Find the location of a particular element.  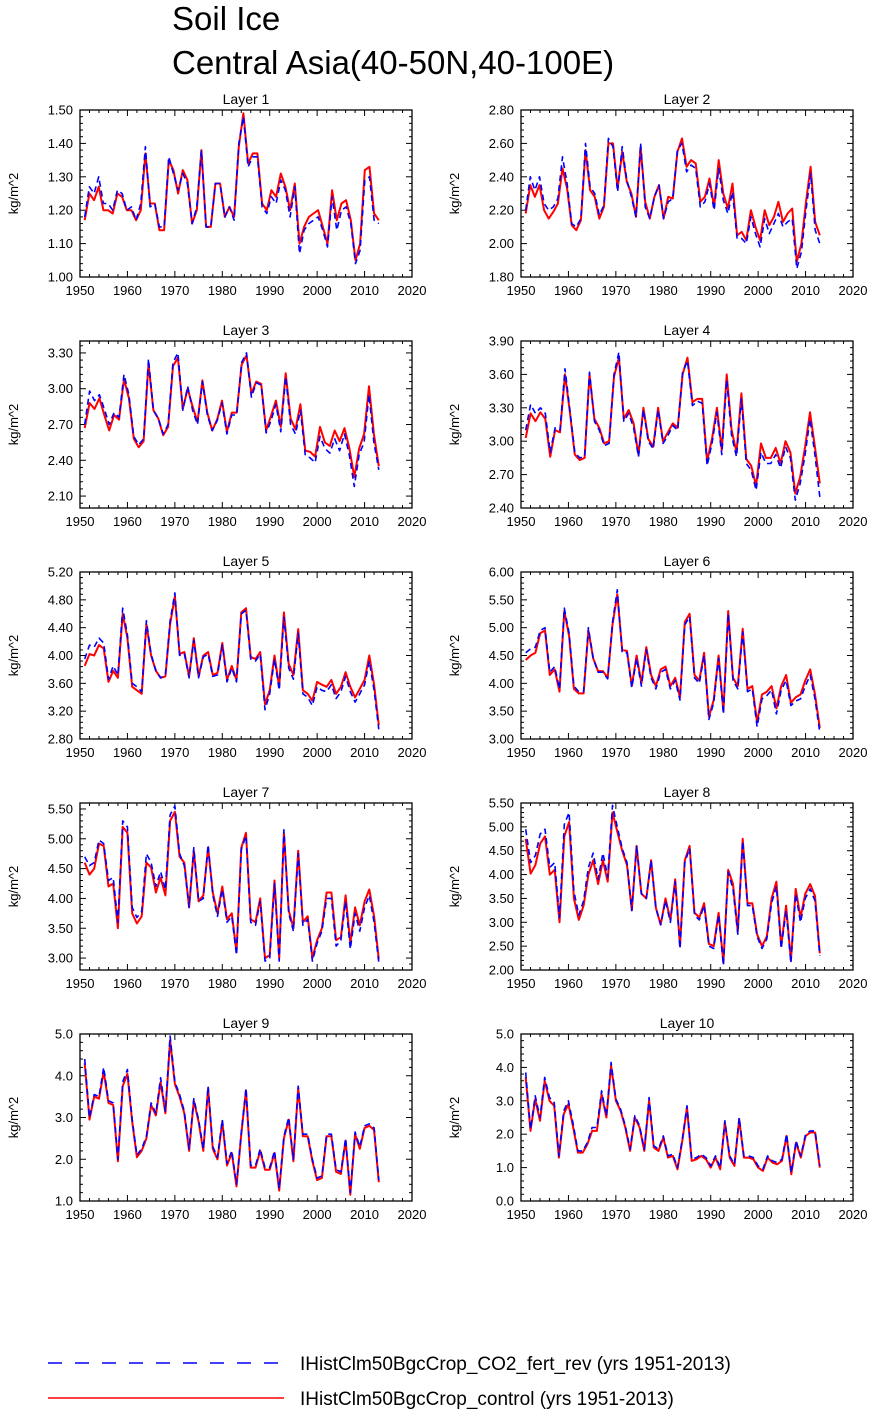

y-tick-label: 2.40 is located at coordinates (501, 508).